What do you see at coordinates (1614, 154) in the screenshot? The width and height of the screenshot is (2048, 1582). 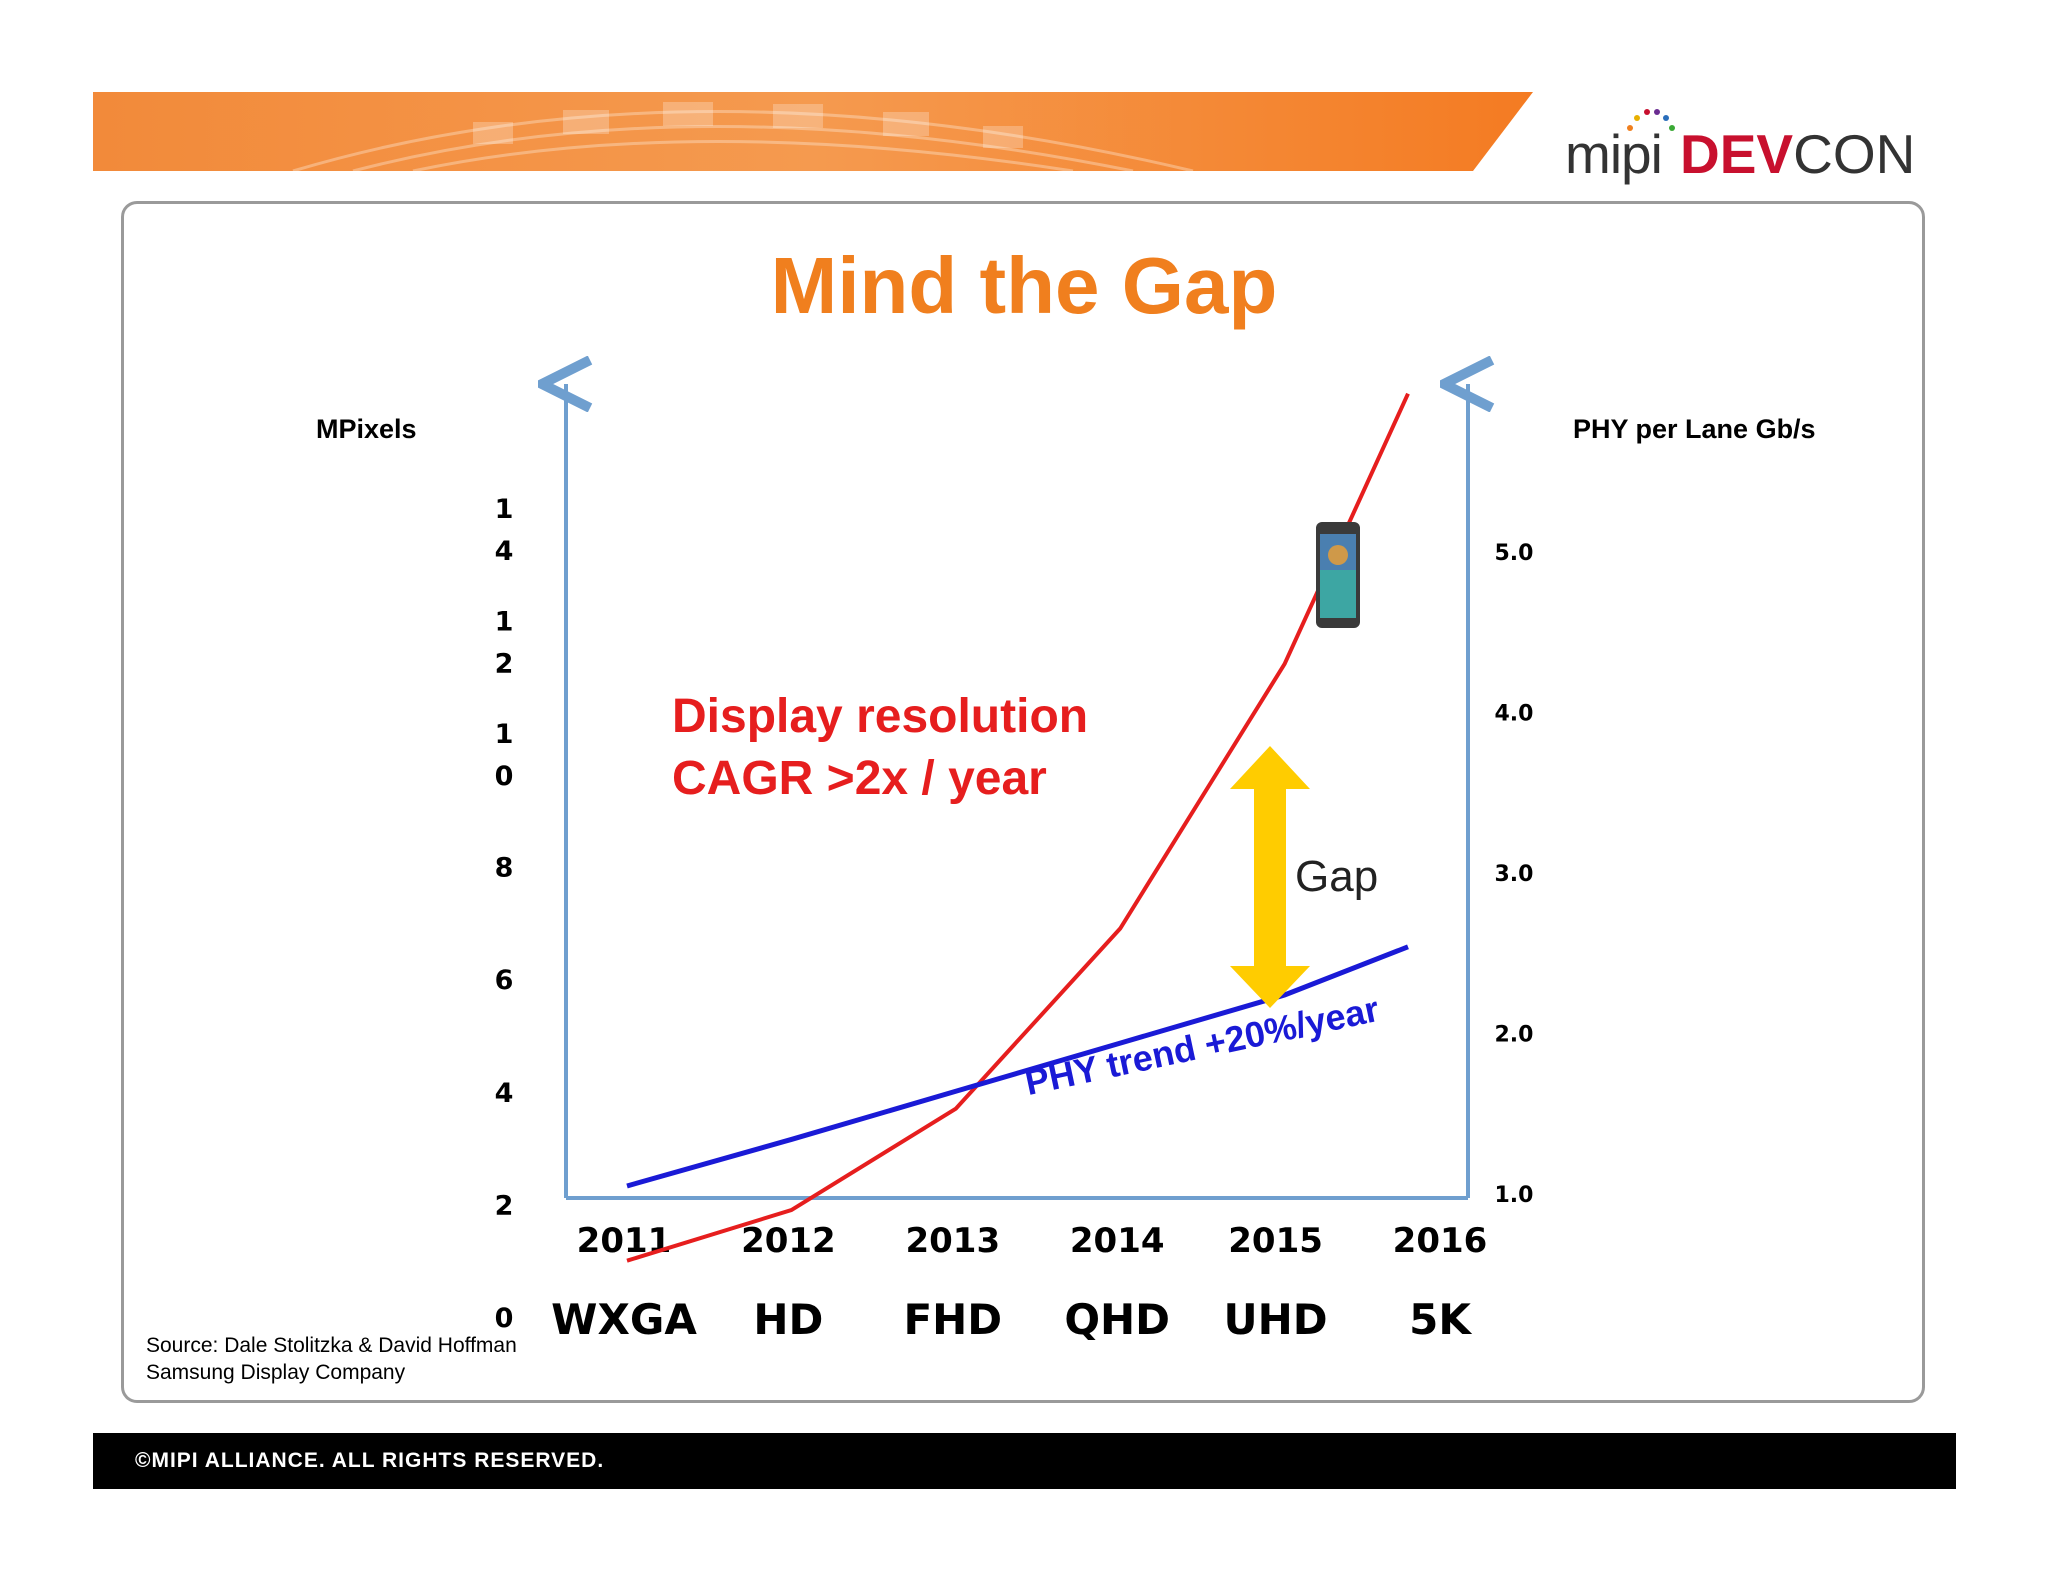 I see `logo-mipi: mipi` at bounding box center [1614, 154].